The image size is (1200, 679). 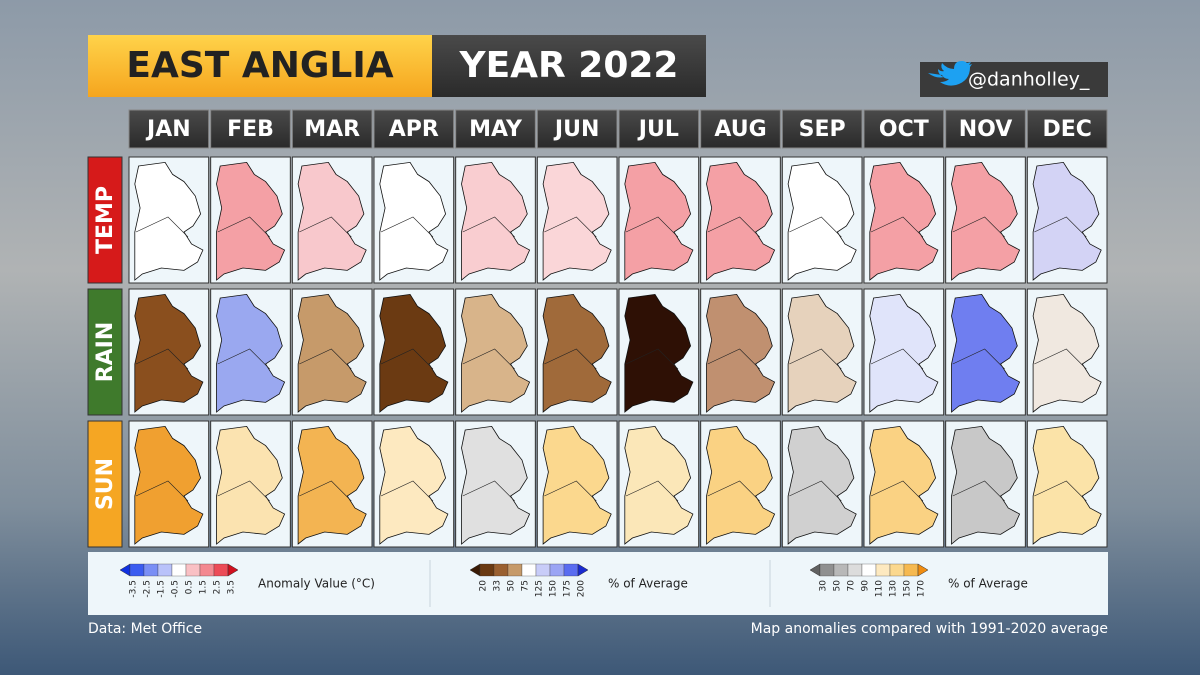 What do you see at coordinates (332, 129) in the screenshot?
I see `month-label: MAR` at bounding box center [332, 129].